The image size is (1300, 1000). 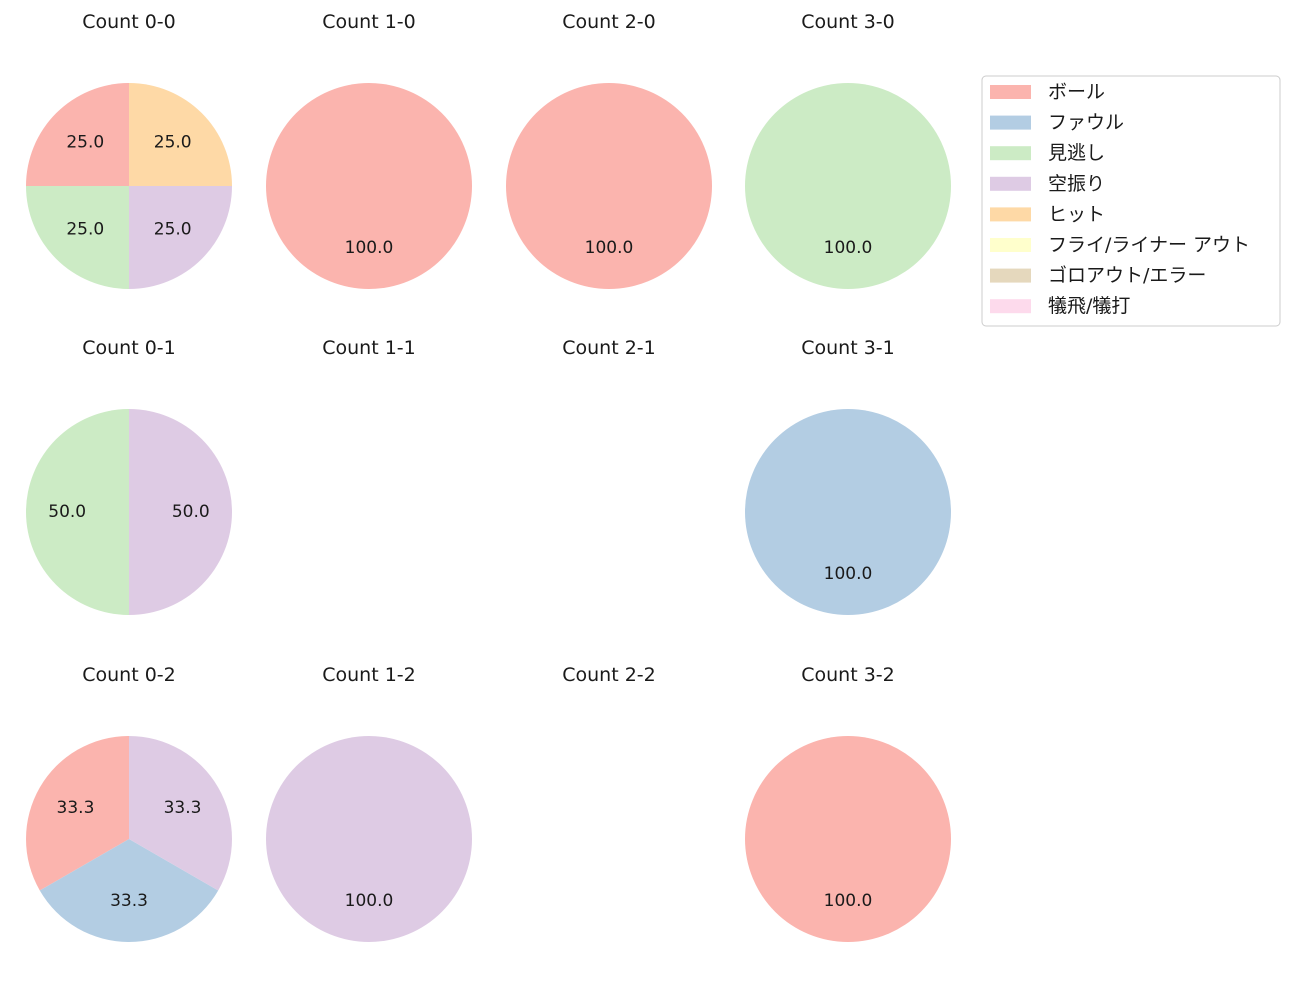 I want to click on pie-panel: Count 1-0 100.0, so click(x=369, y=150).